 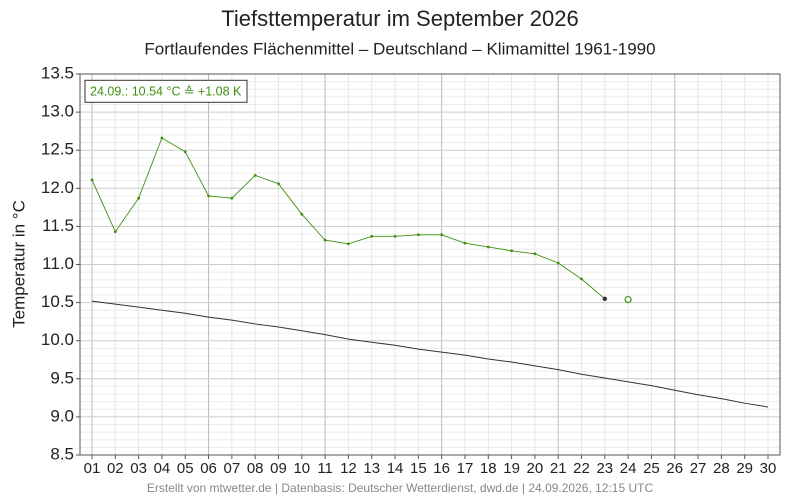 What do you see at coordinates (651, 468) in the screenshot?
I see `x-tick-label: 25` at bounding box center [651, 468].